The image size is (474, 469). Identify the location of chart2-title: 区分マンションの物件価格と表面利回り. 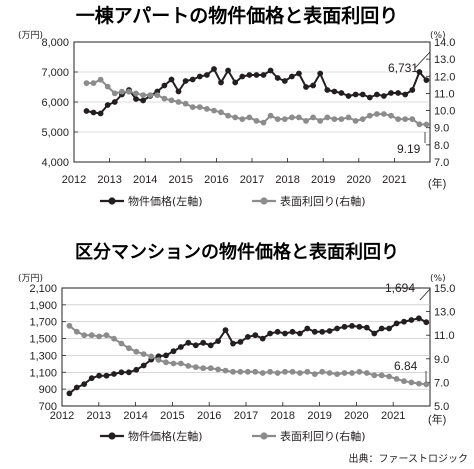
(237, 252).